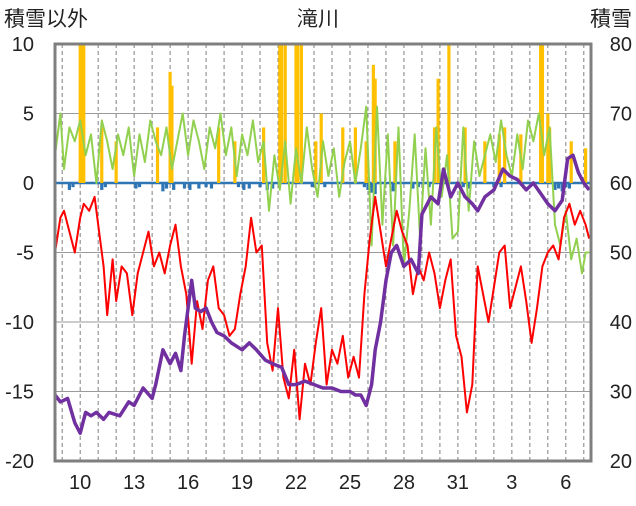 Image resolution: width=636 pixels, height=506 pixels. What do you see at coordinates (23, 45) in the screenshot?
I see `left-tick-label: 10` at bounding box center [23, 45].